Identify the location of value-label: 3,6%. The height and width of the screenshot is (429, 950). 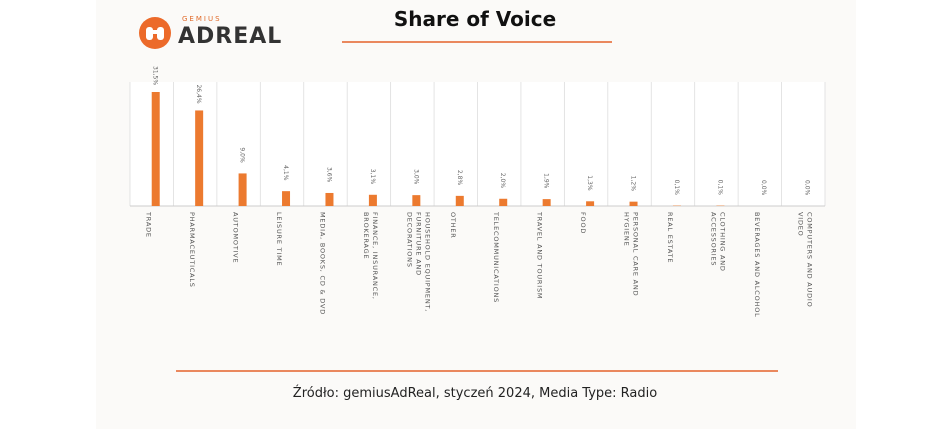
(328, 175).